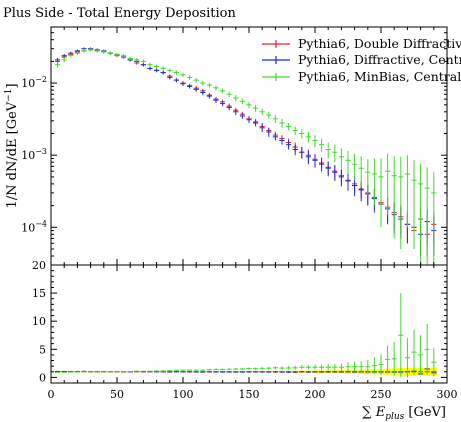 Image resolution: width=461 pixels, height=422 pixels. I want to click on ylabel-exp: −1, so click(9, 95).